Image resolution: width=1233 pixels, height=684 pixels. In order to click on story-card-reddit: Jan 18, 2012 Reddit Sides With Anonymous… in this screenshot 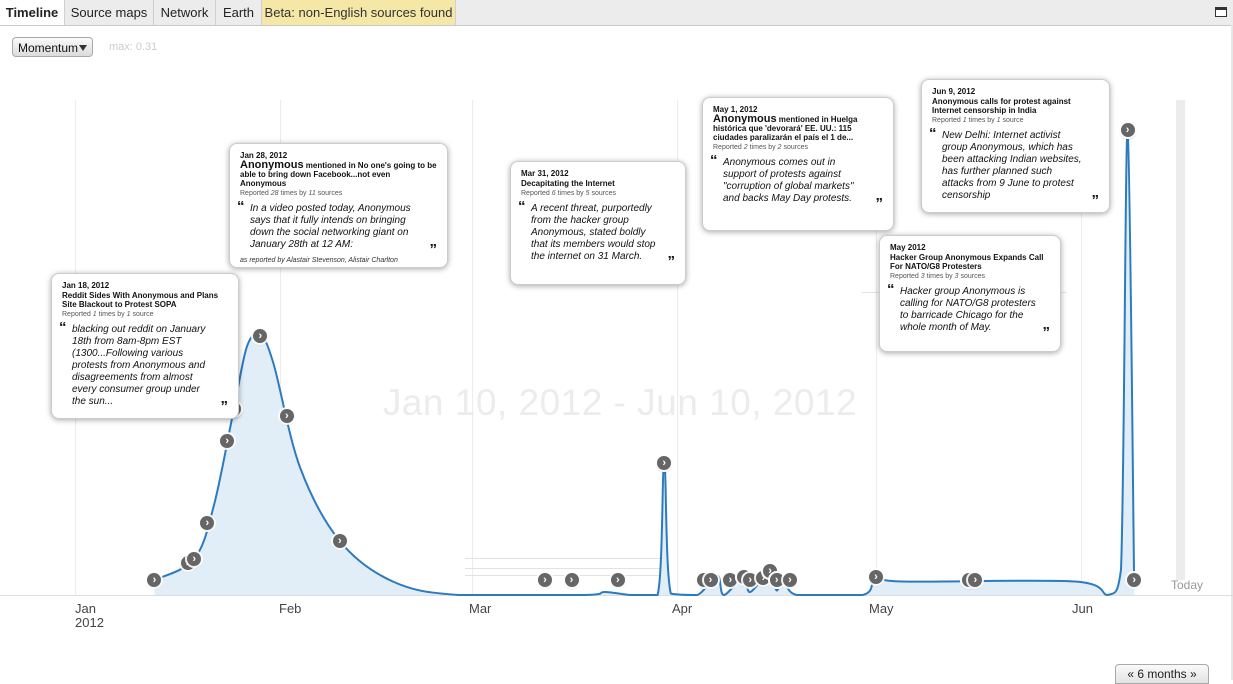, I will do `click(145, 346)`.